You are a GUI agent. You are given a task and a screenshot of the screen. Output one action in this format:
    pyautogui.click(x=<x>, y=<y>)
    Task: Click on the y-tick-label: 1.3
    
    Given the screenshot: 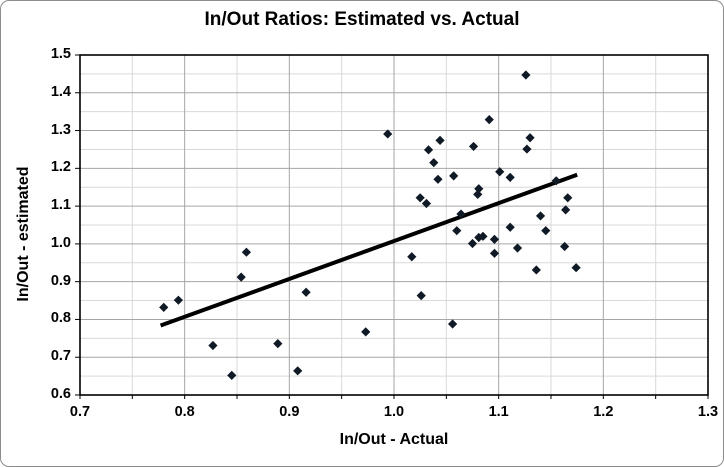 What is the action you would take?
    pyautogui.click(x=60, y=129)
    